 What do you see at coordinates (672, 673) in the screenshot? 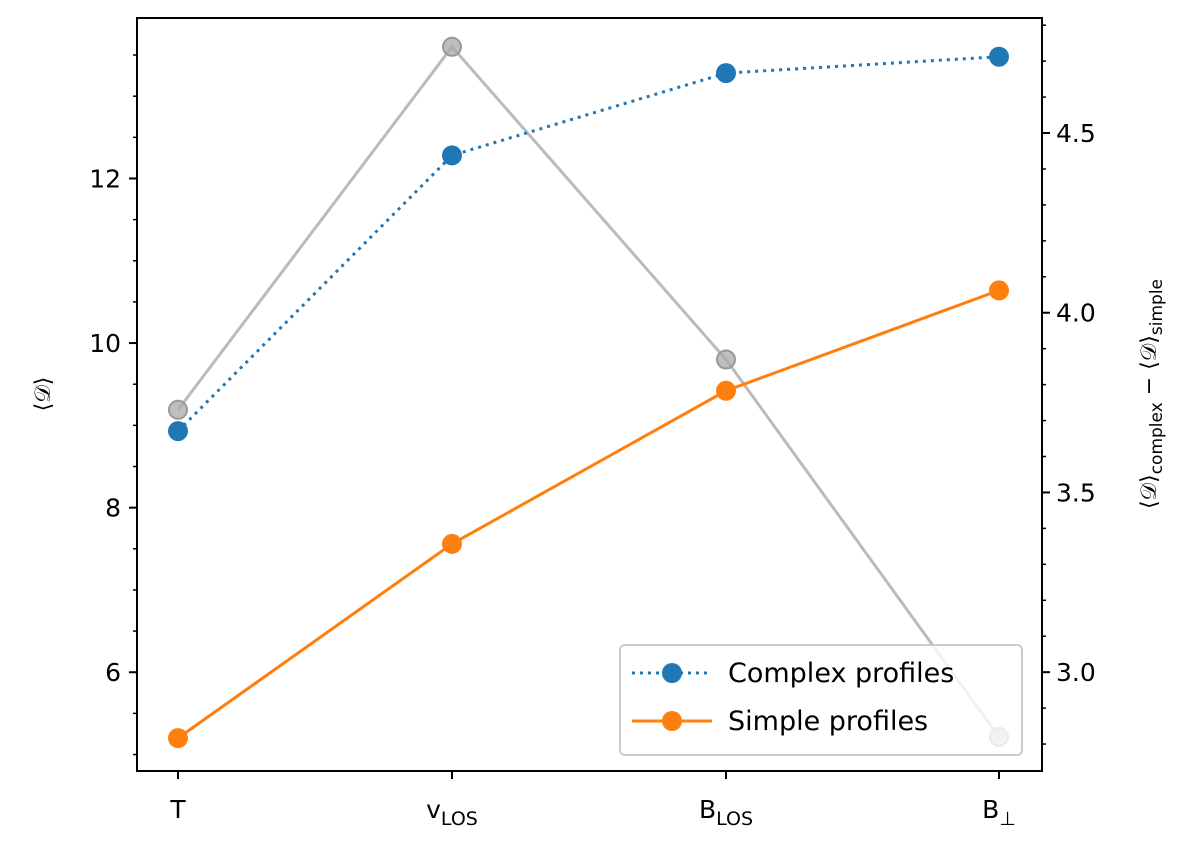
I see `legend-marker-complex` at bounding box center [672, 673].